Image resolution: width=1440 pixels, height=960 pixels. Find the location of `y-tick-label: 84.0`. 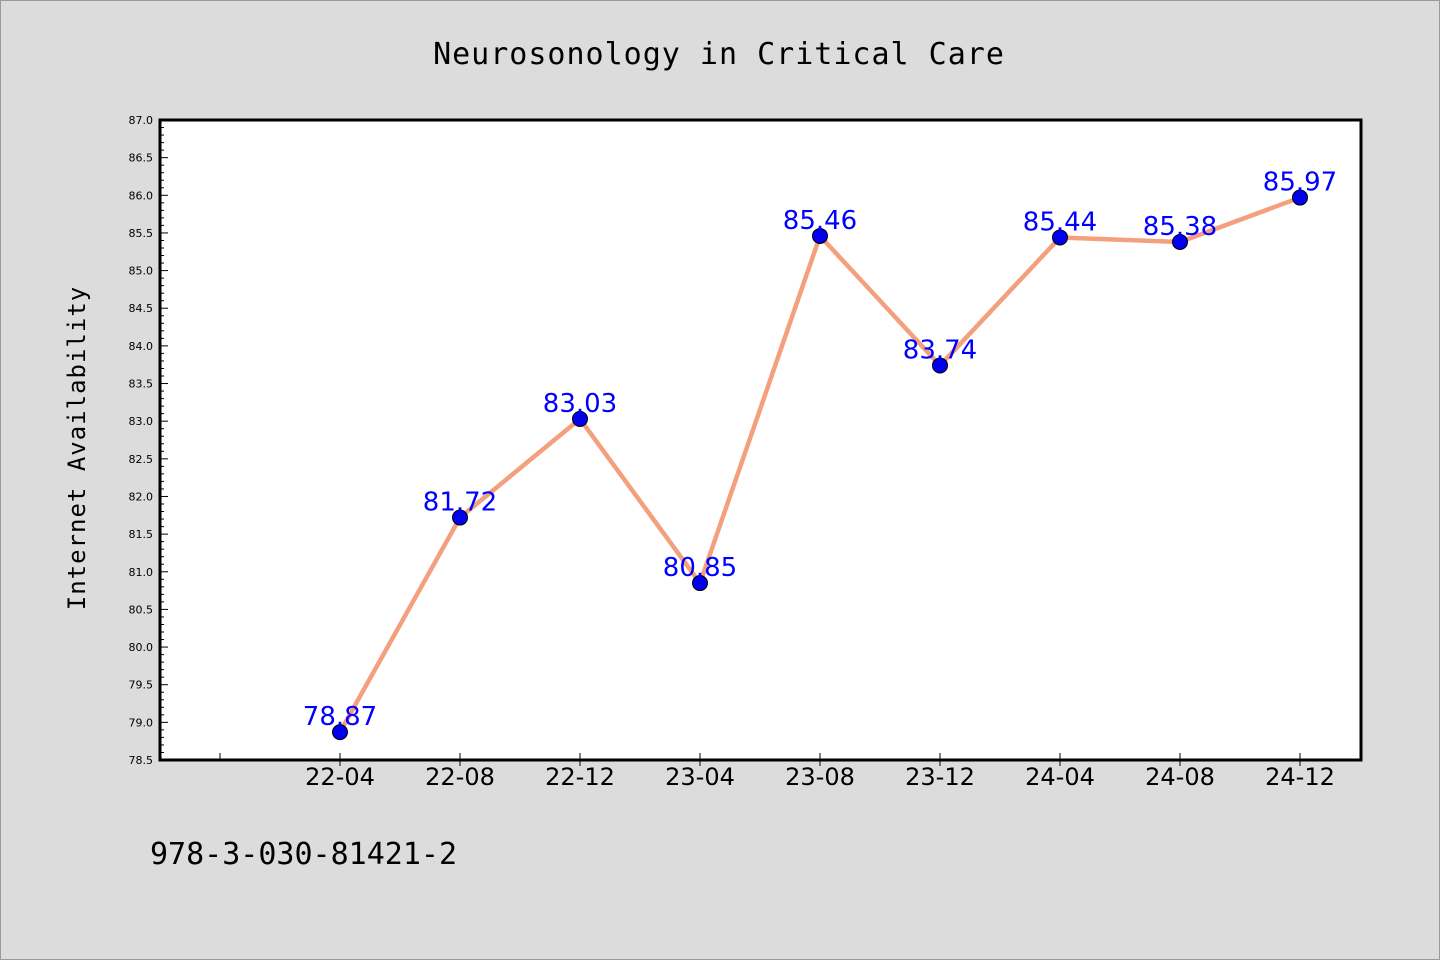

y-tick-label: 84.0 is located at coordinates (141, 346).